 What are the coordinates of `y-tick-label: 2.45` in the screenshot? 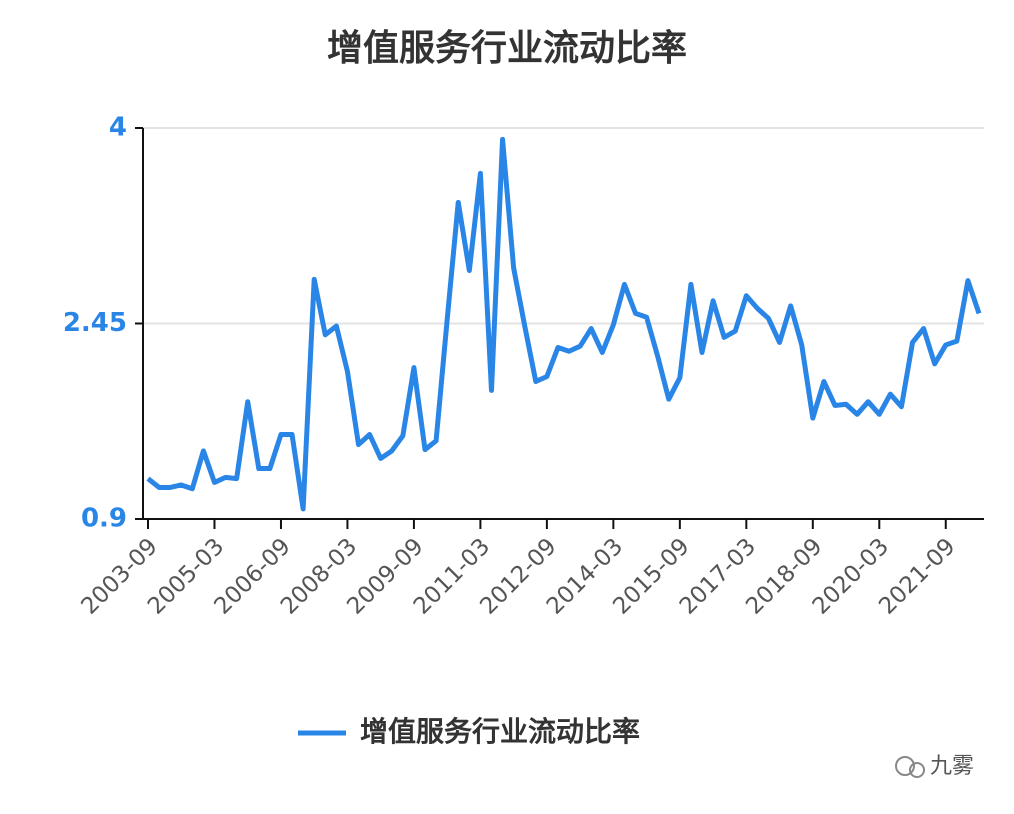 It's located at (95, 323).